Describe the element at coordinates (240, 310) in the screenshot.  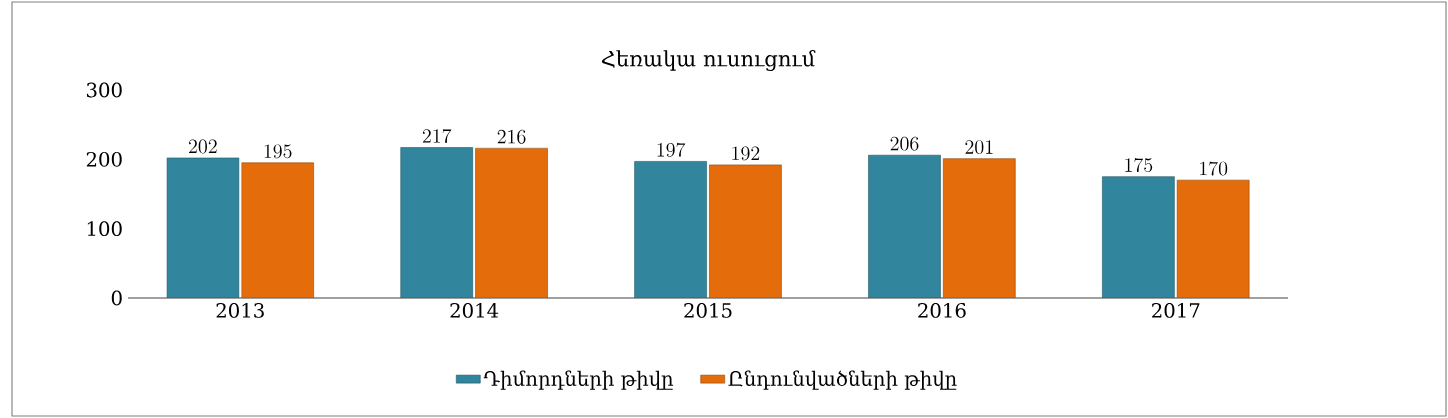
I see `x-tick-label: 2013` at that location.